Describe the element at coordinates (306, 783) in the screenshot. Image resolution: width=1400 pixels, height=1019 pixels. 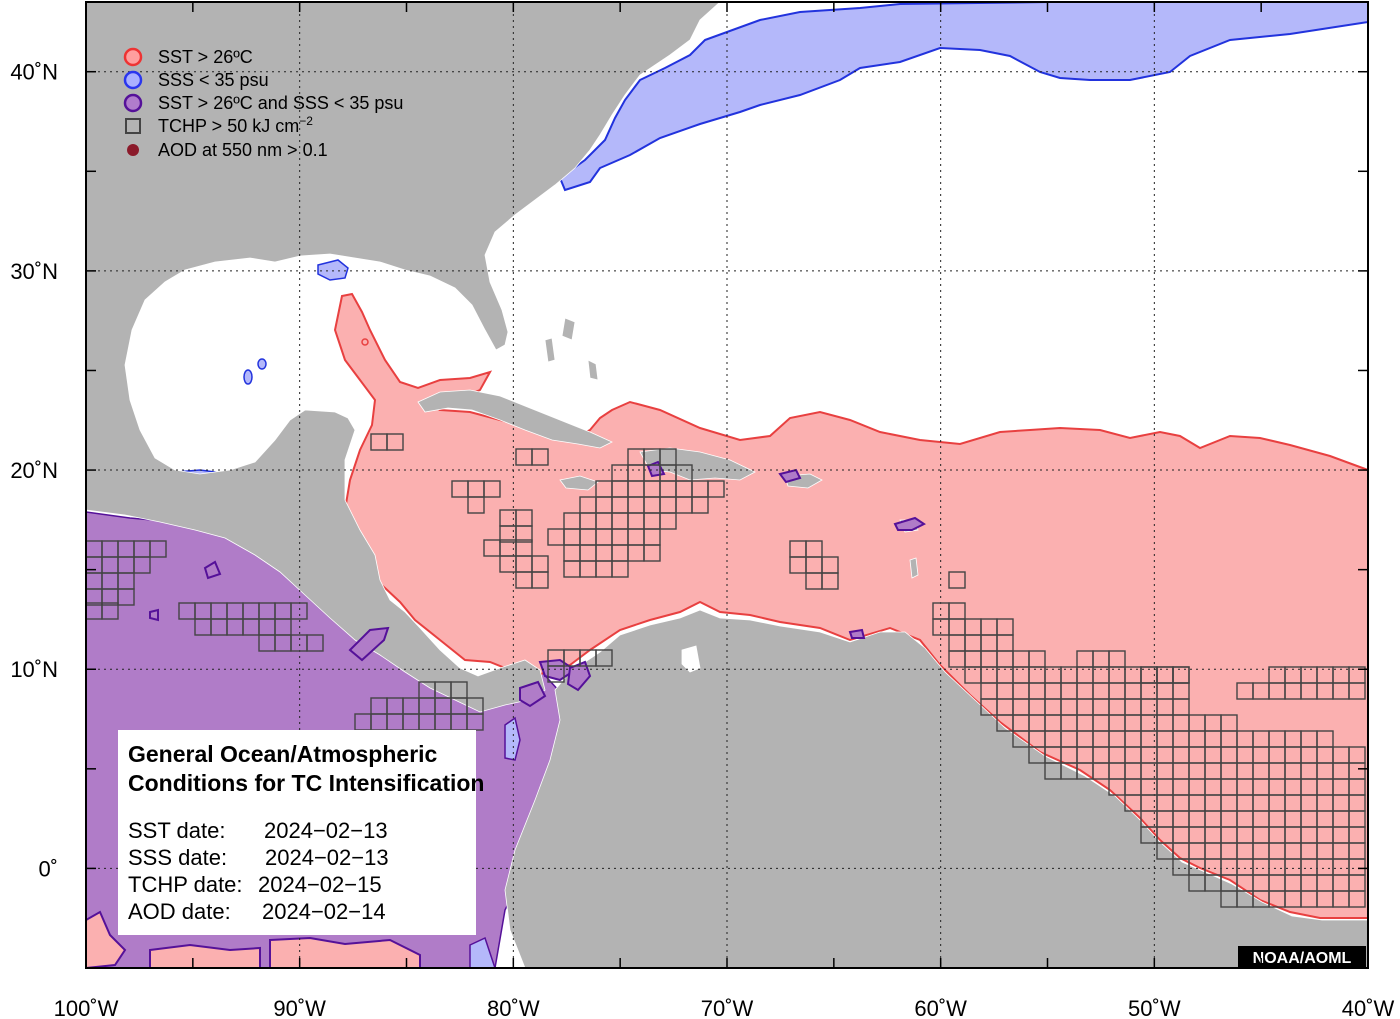
I see `info-title-line2: Conditions for TC Intensification` at that location.